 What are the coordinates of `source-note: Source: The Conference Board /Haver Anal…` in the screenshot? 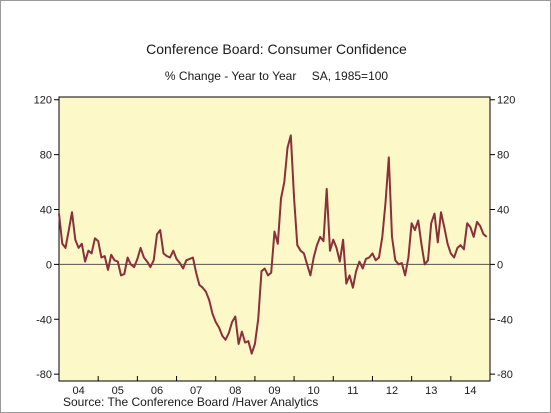 It's located at (191, 402).